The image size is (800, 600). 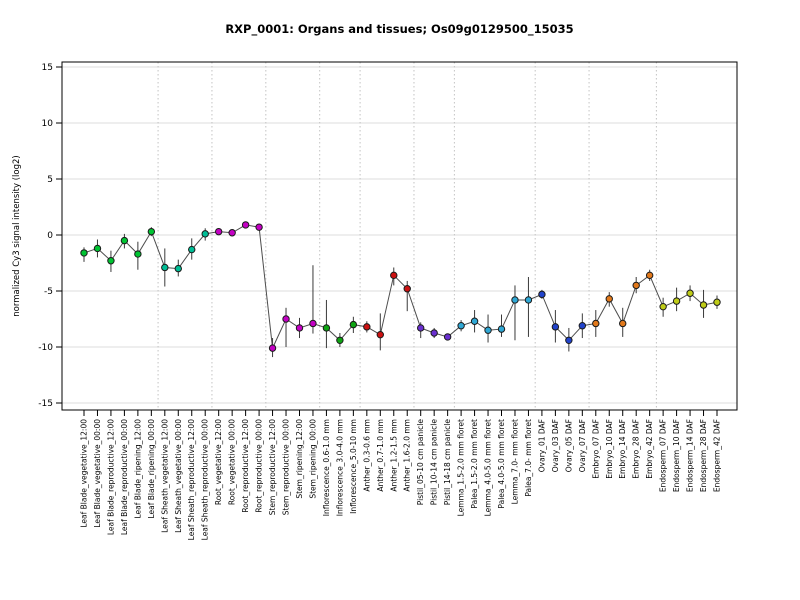 I want to click on y-tick-label: -5, so click(x=48, y=292).